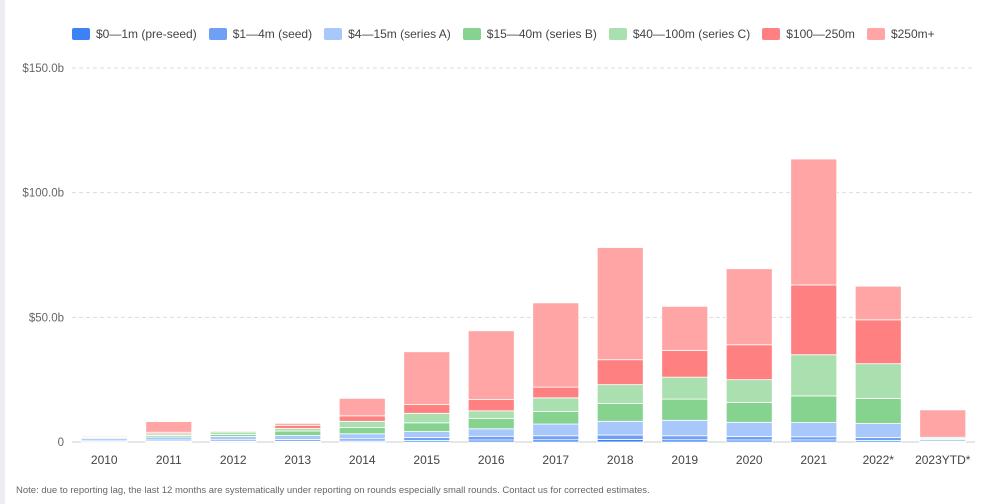  Describe the element at coordinates (46, 318) in the screenshot. I see `y-tick-label: $50.0b` at that location.